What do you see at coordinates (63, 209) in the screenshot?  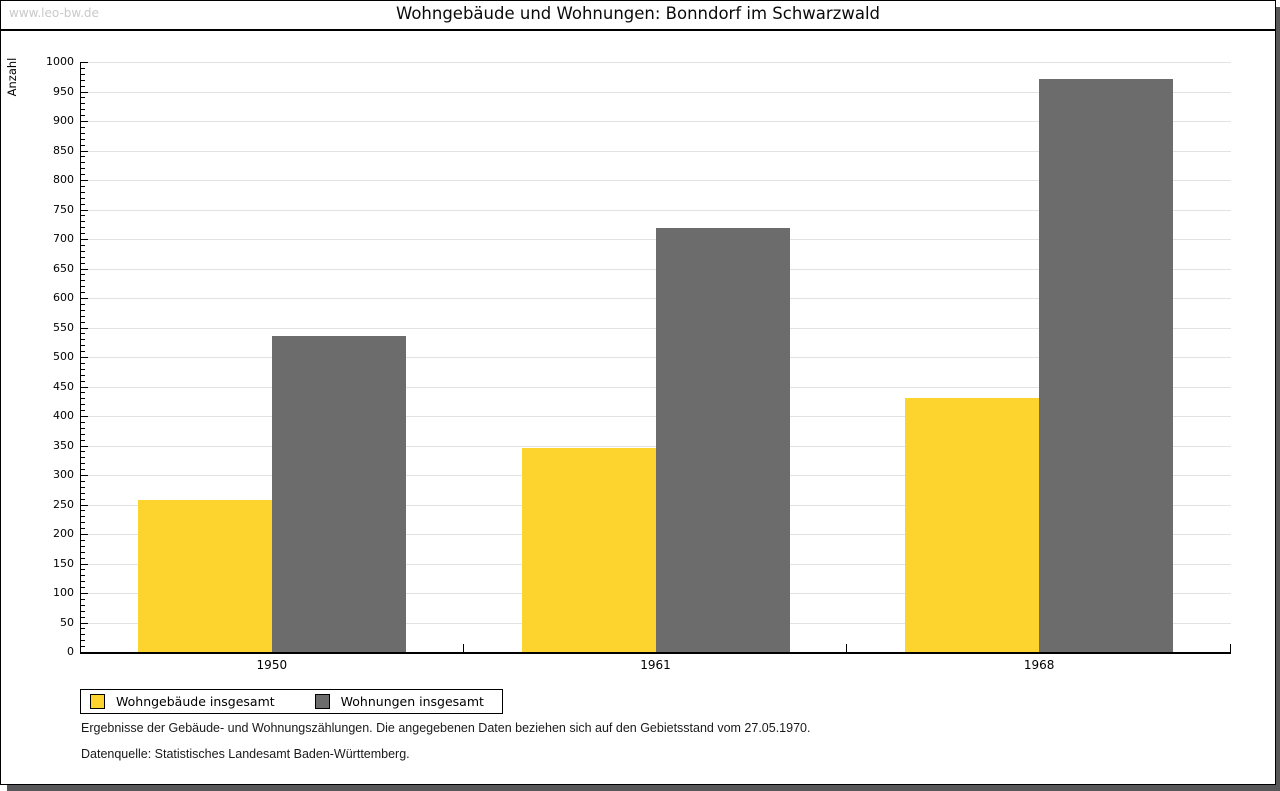 I see `y-tick-label: 750` at bounding box center [63, 209].